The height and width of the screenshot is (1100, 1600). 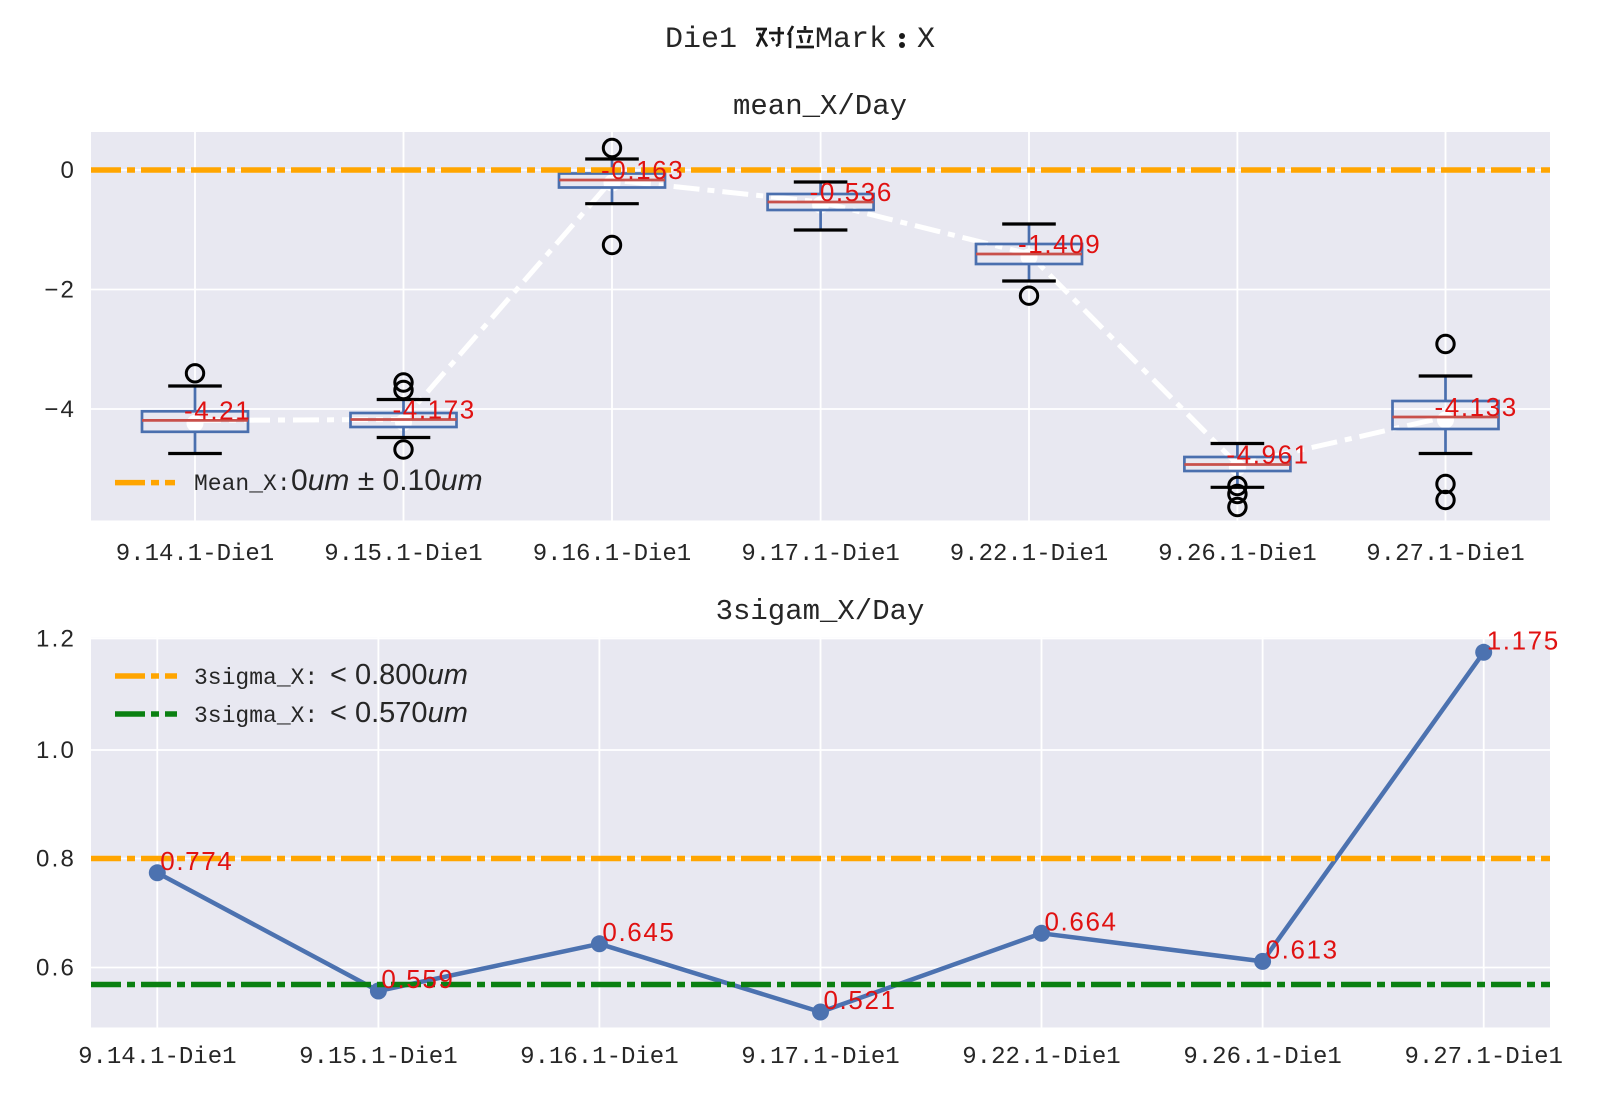 What do you see at coordinates (860, 1000) in the screenshot?
I see `svg-text: 0.521` at bounding box center [860, 1000].